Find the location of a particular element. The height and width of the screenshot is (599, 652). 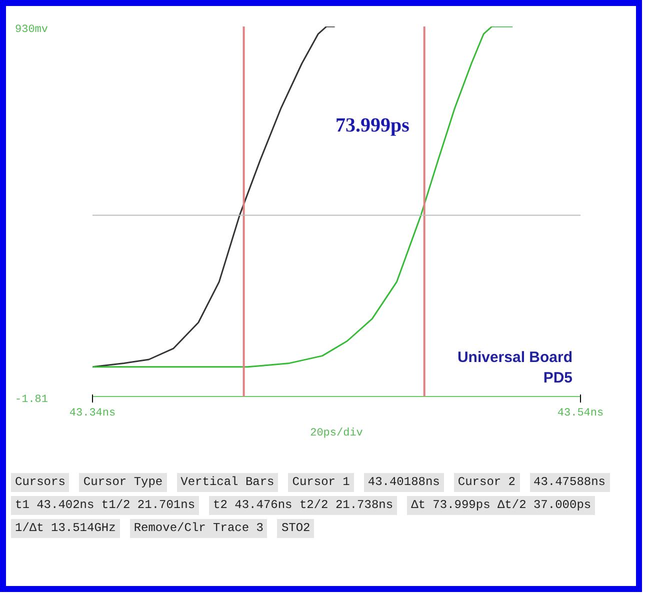

text: Cursor Type is located at coordinates (123, 482).